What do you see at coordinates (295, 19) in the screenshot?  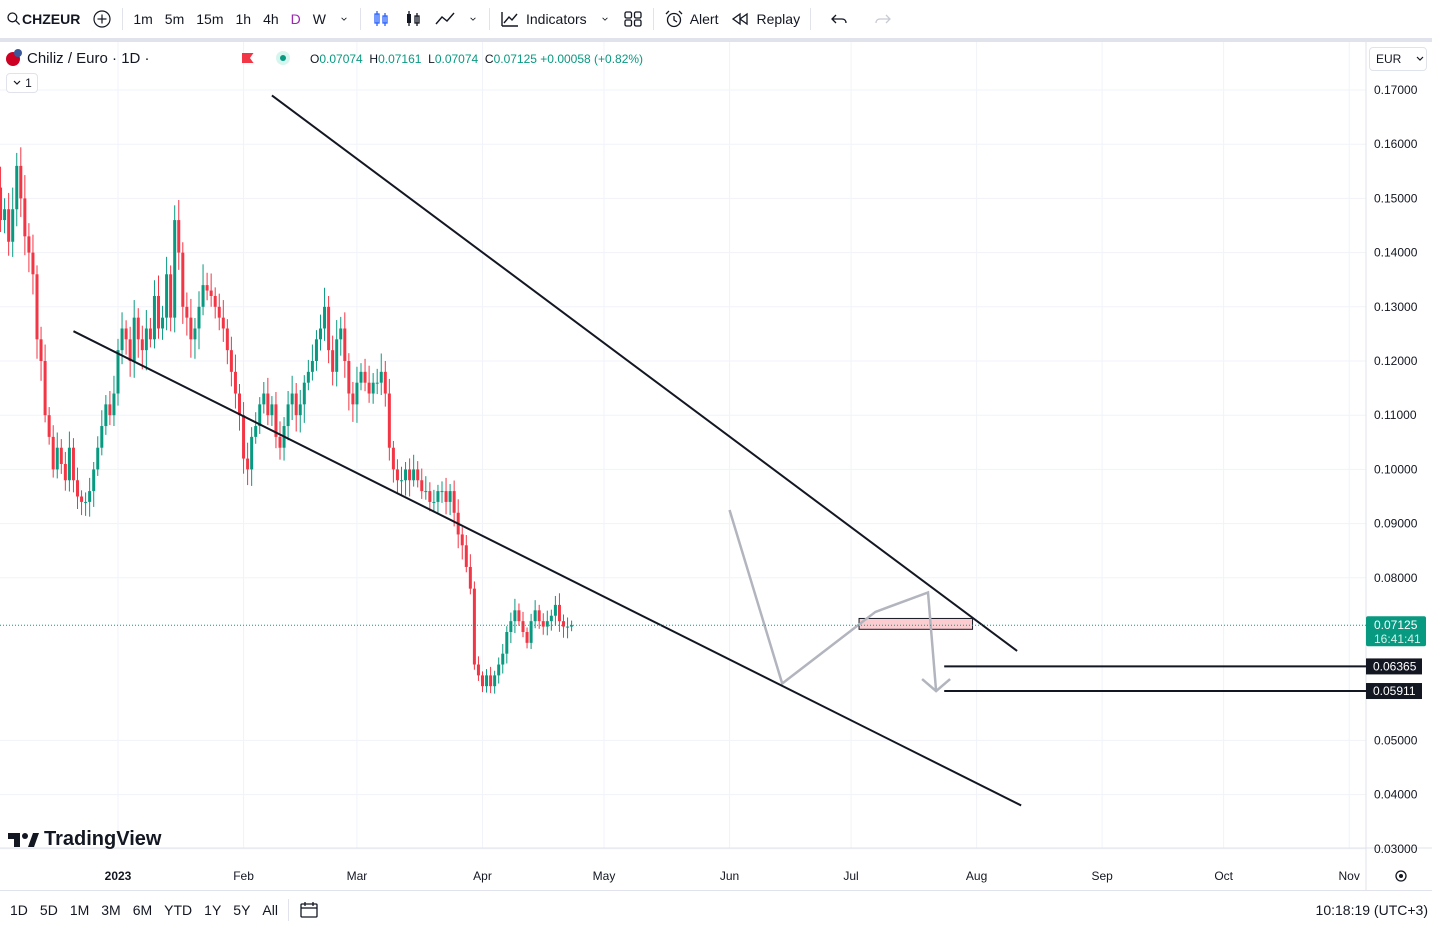 I see `timeframe-d: D` at bounding box center [295, 19].